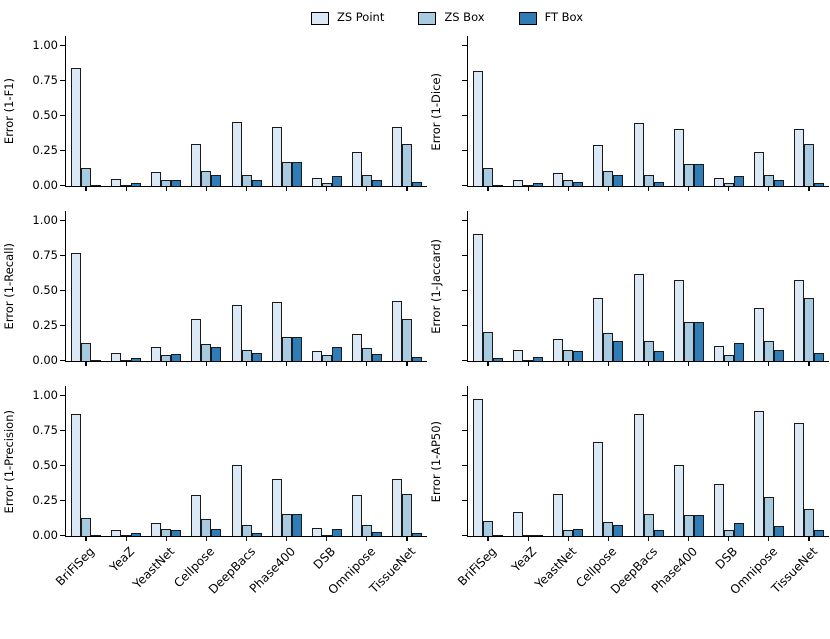 This screenshot has width=830, height=639. I want to click on bar-zs-box-omnipose, so click(768, 351).